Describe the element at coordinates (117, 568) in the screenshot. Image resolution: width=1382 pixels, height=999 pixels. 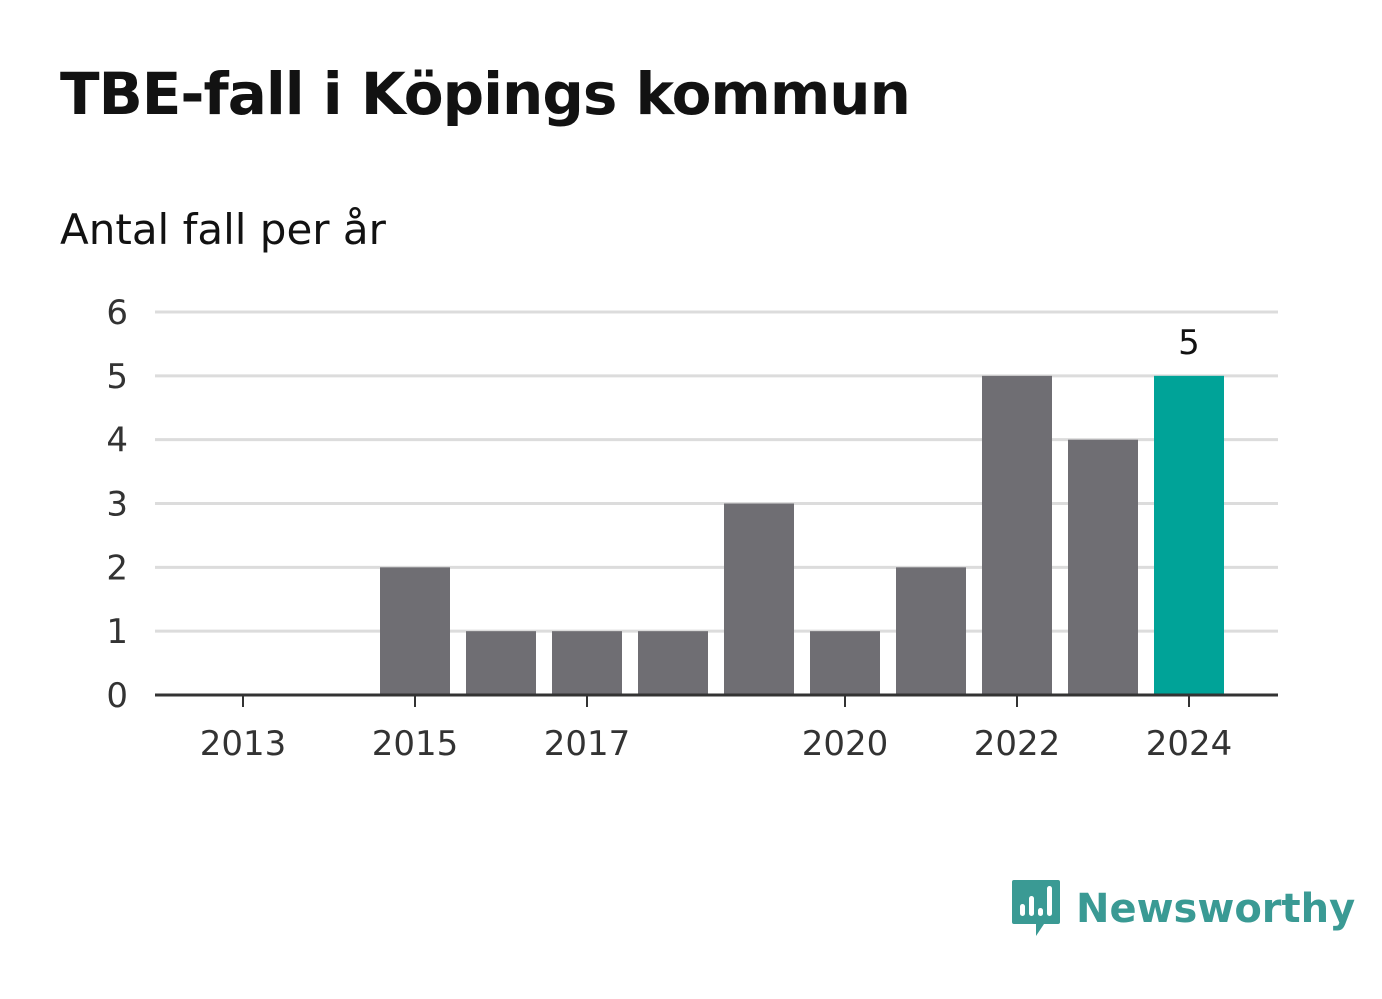
I see `y-tick-label: 2` at that location.